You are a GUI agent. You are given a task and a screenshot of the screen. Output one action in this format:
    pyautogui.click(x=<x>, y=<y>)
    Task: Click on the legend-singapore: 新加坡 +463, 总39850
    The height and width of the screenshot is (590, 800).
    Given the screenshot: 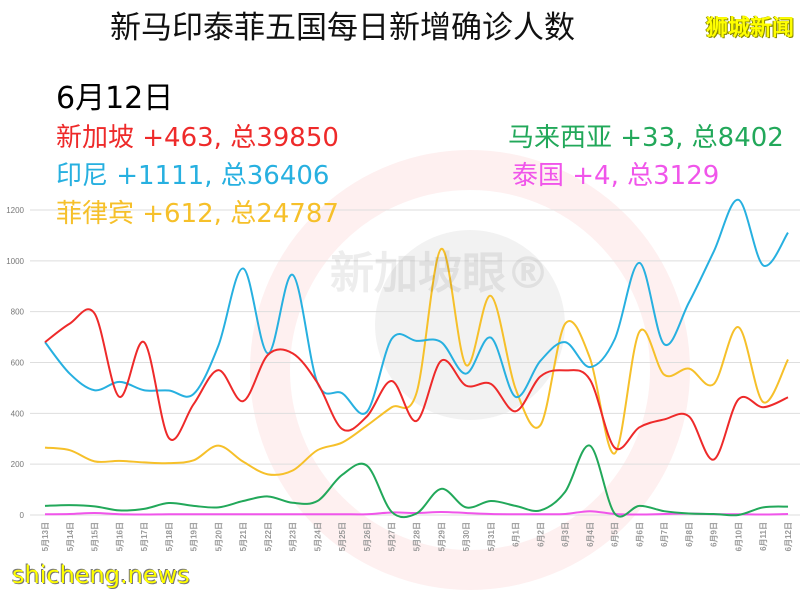 What is the action you would take?
    pyautogui.click(x=197, y=138)
    